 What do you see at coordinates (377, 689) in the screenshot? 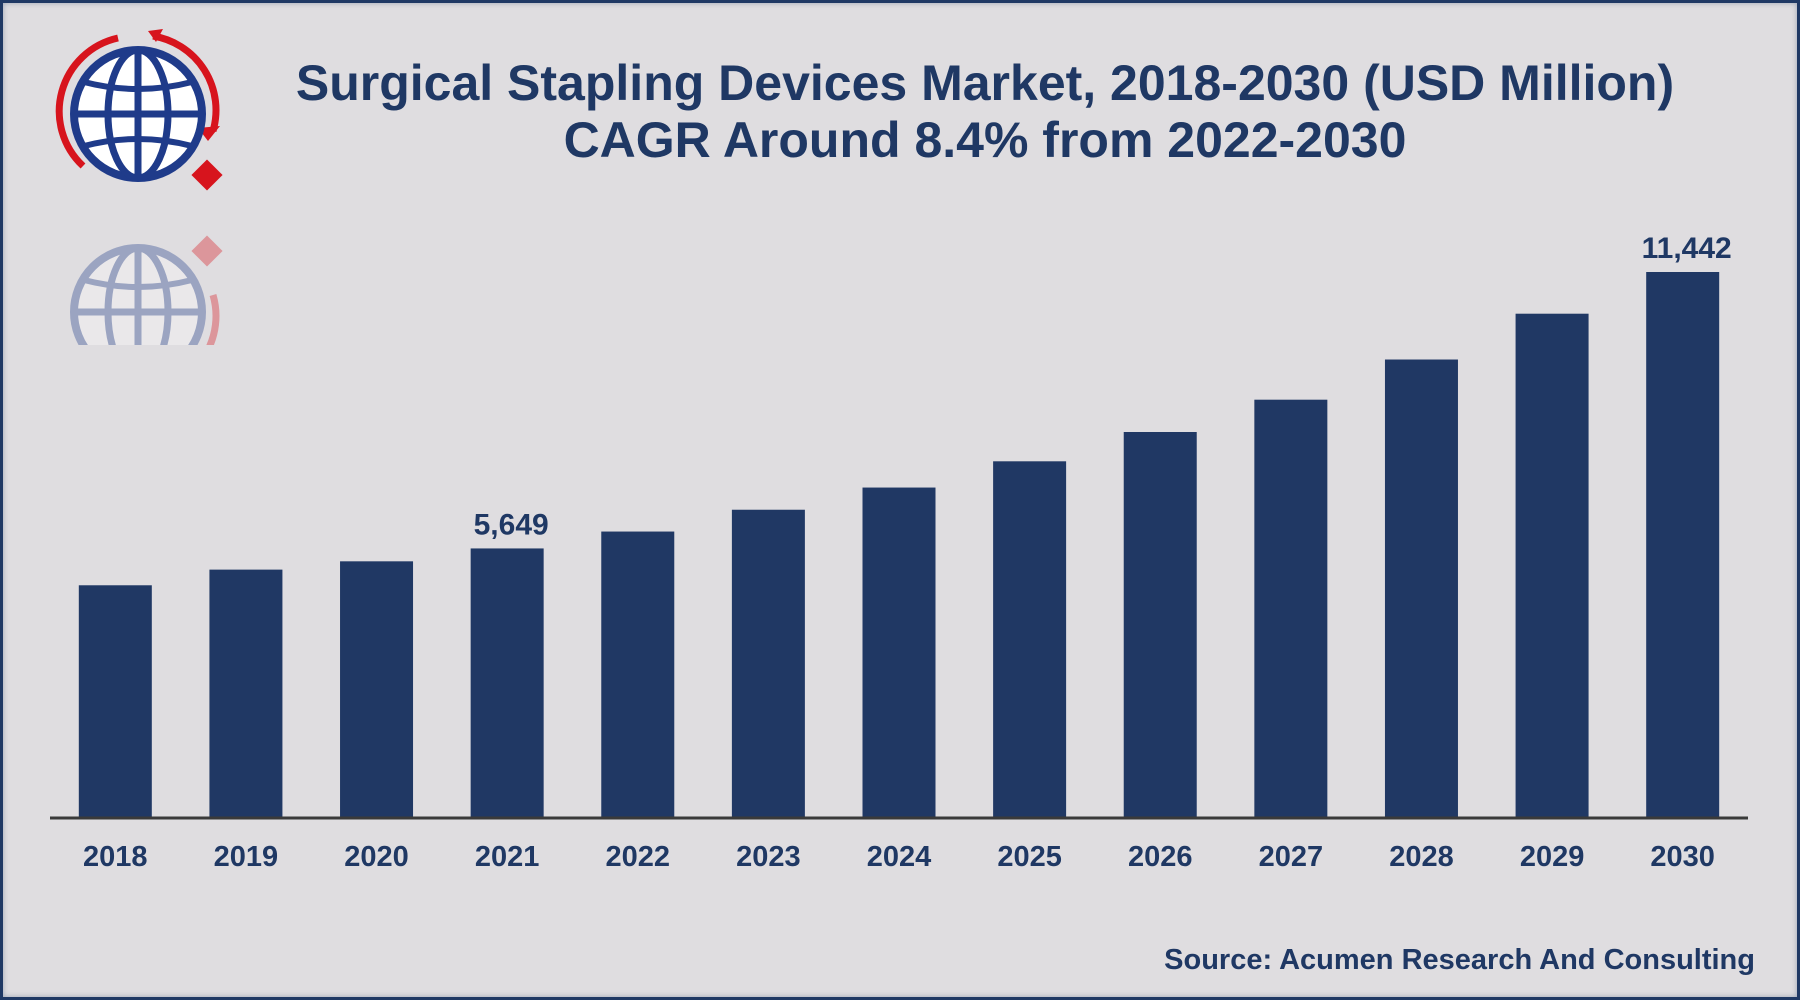
I see `bar-2020` at bounding box center [377, 689].